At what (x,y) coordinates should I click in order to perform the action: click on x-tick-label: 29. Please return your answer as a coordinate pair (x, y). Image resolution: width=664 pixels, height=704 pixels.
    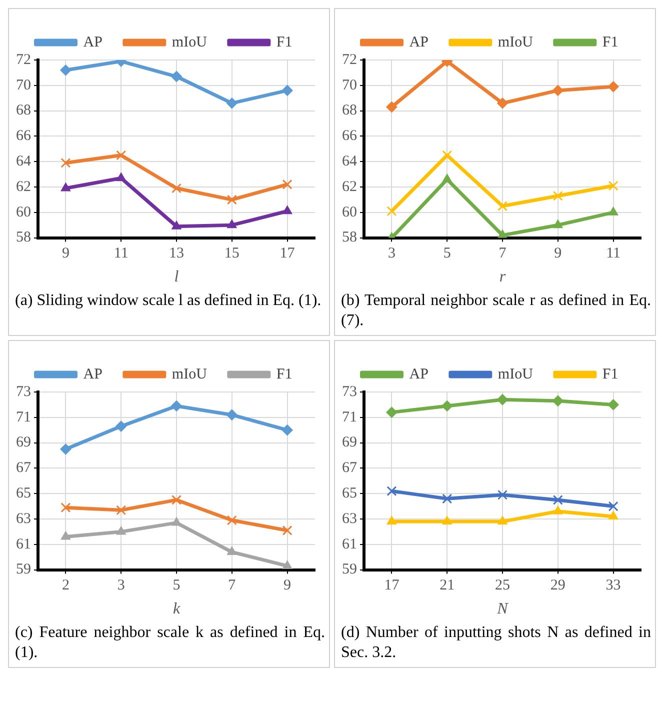
    Looking at the image, I should click on (558, 586).